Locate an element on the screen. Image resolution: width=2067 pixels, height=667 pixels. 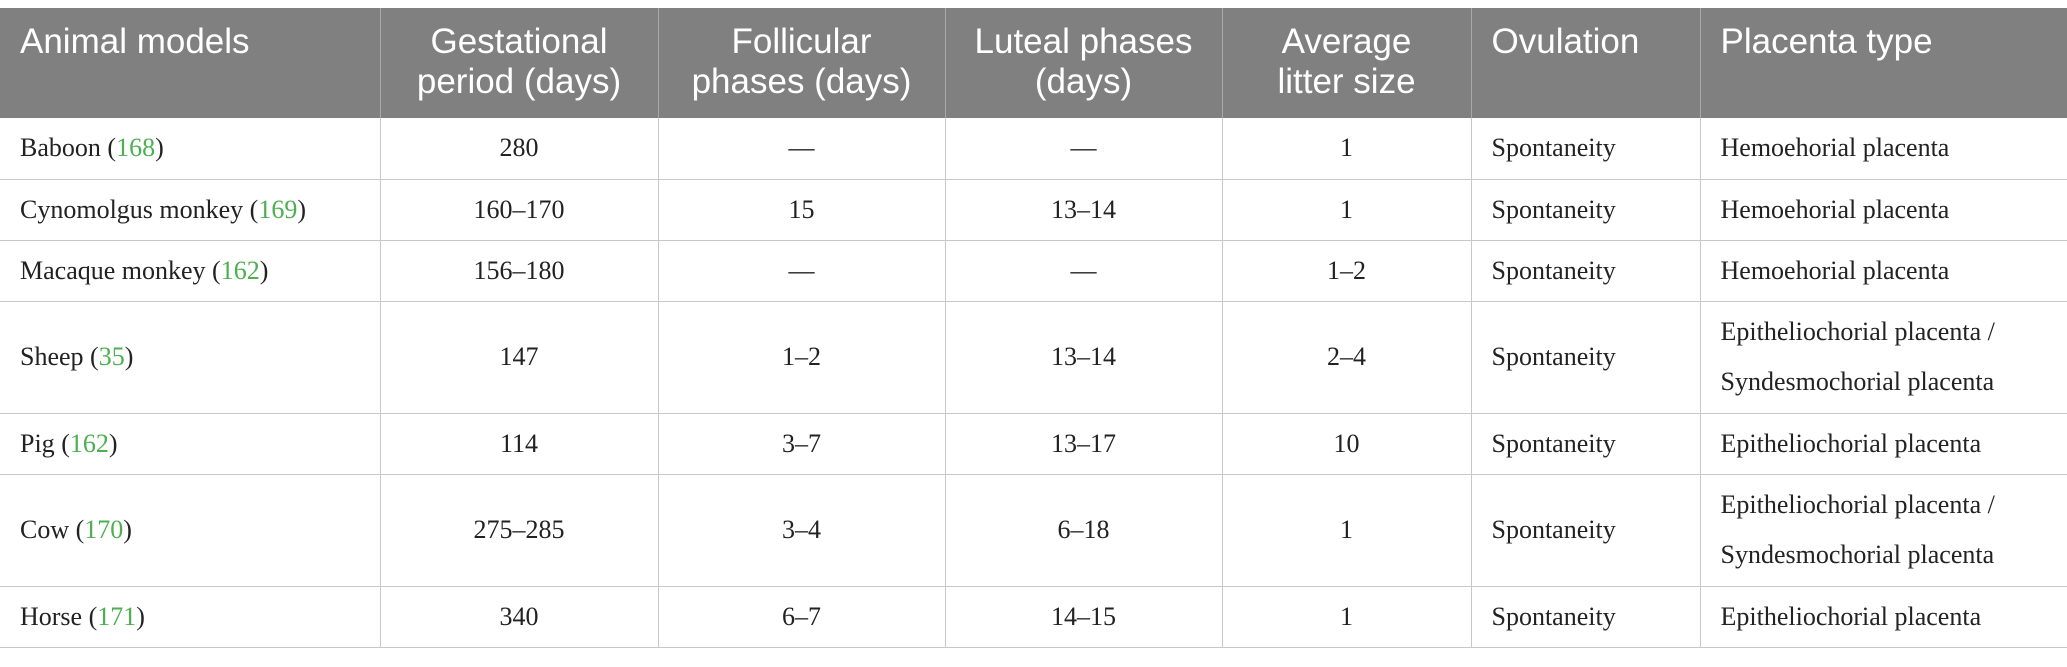
animal-cell: Sheep (35) is located at coordinates (190, 357).